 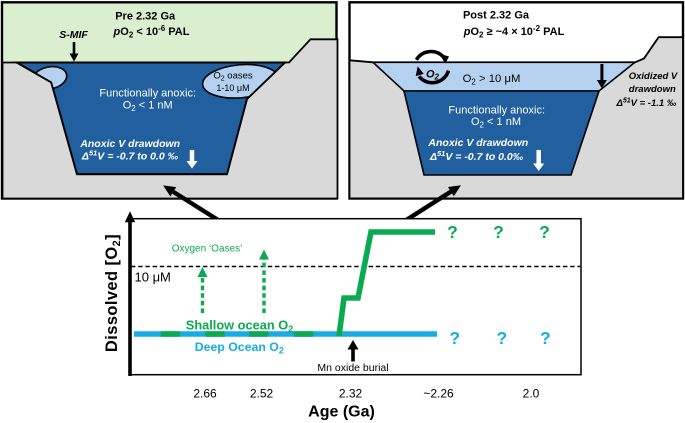 What do you see at coordinates (205, 394) in the screenshot?
I see `svg-text: 2.66` at bounding box center [205, 394].